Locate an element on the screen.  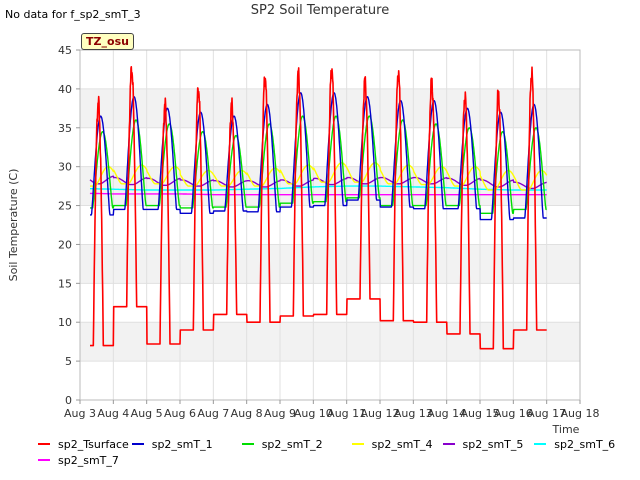
x-tick-label: Aug 5 is located at coordinates (147, 413).